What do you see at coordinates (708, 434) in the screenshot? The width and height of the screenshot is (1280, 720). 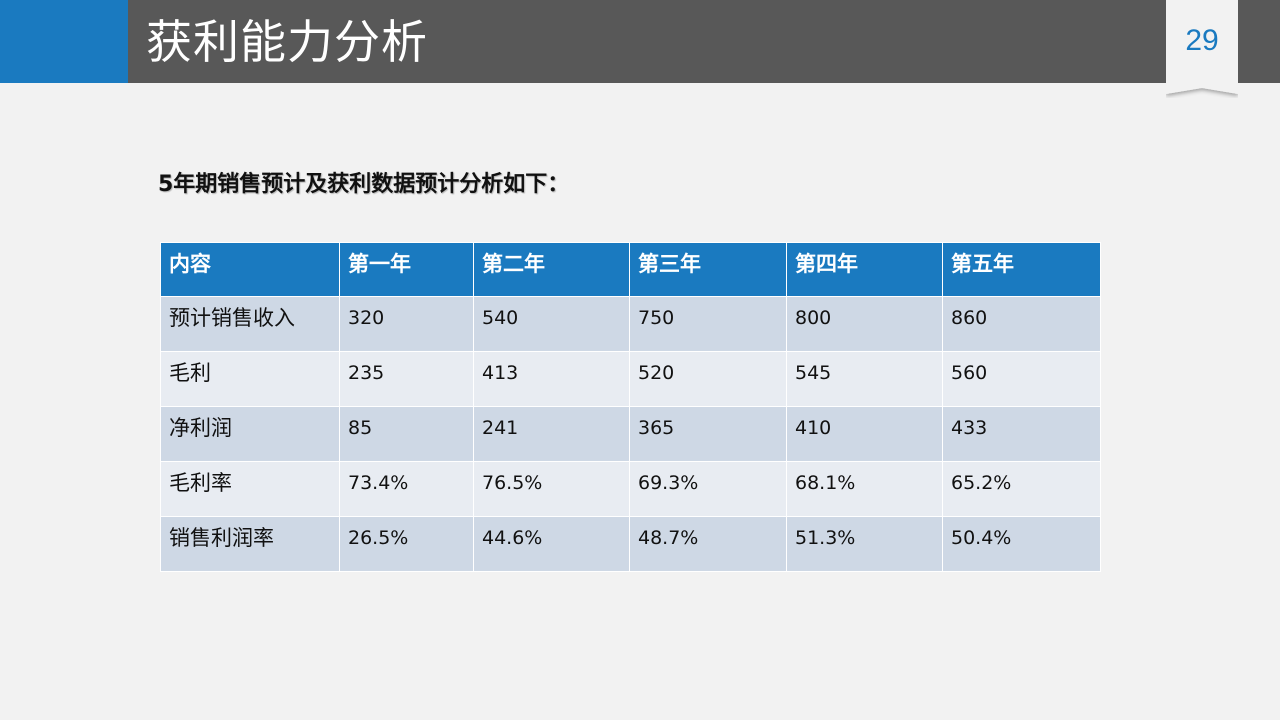 I see `table-cell: 365` at bounding box center [708, 434].